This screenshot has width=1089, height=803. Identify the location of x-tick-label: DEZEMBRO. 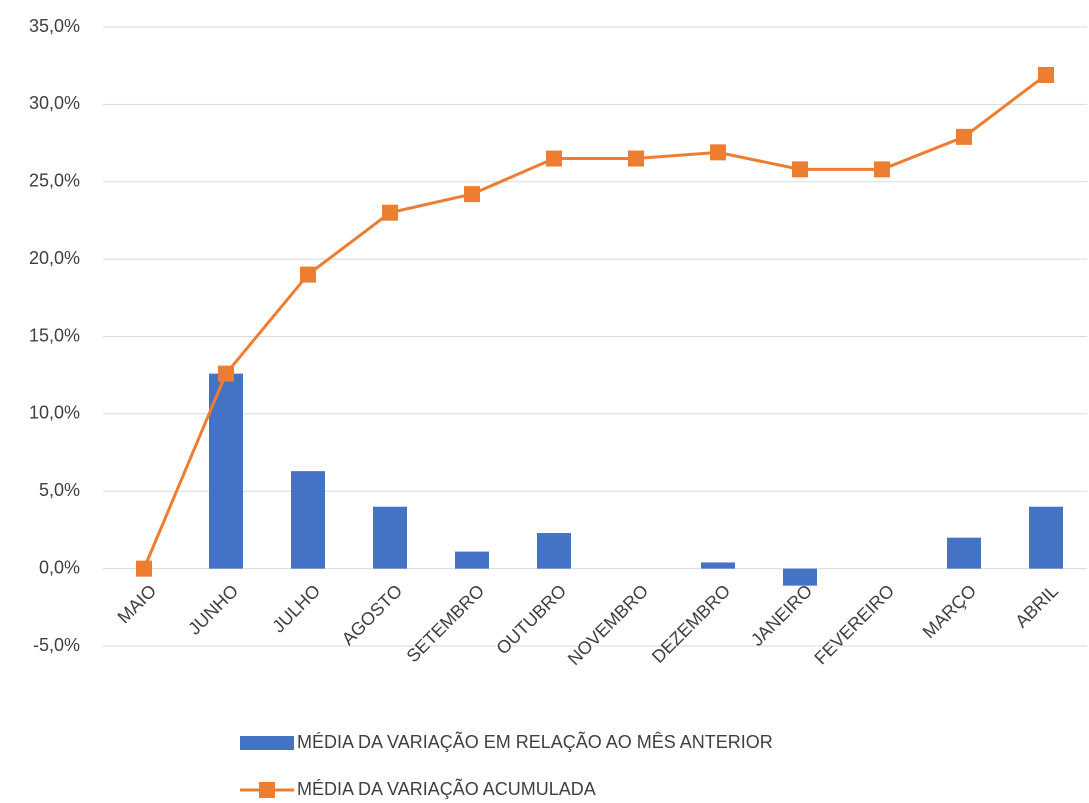
(691, 624).